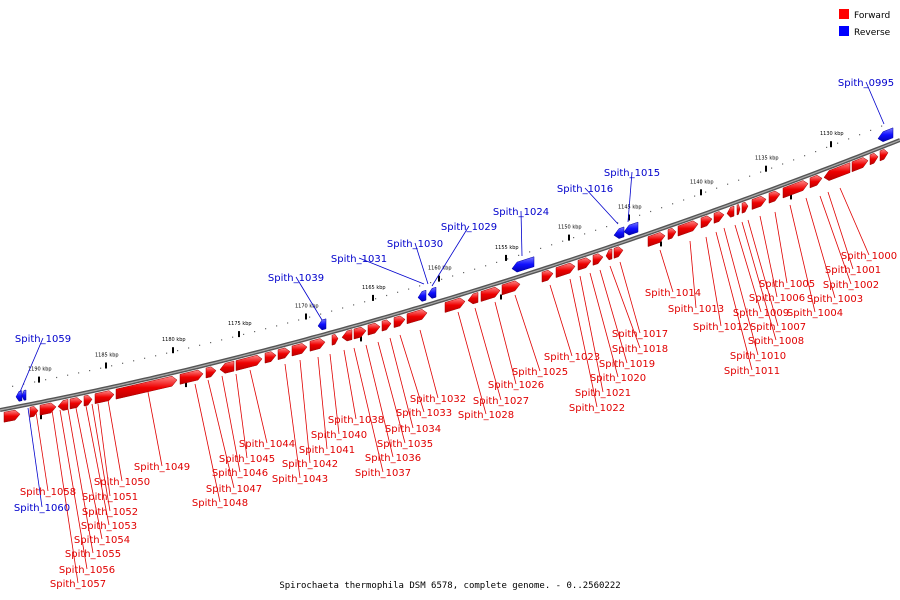  Describe the element at coordinates (110, 497) in the screenshot. I see `forward-gene-label: Spith_1051` at that location.